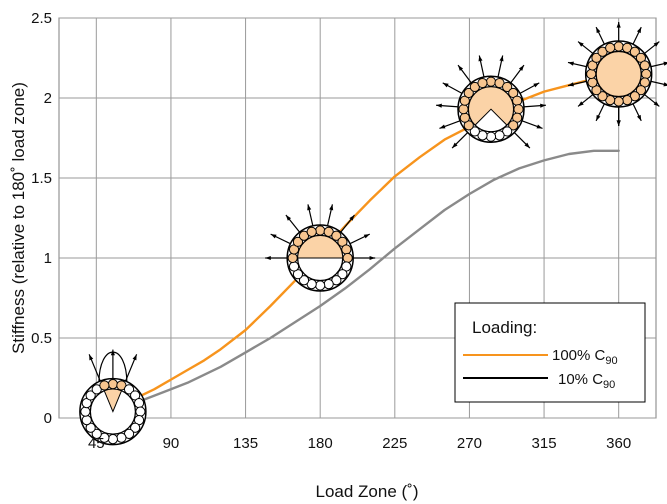 The height and width of the screenshot is (504, 667). What do you see at coordinates (367, 491) in the screenshot?
I see `x-axis-title: Load Zone (˚)` at bounding box center [367, 491].